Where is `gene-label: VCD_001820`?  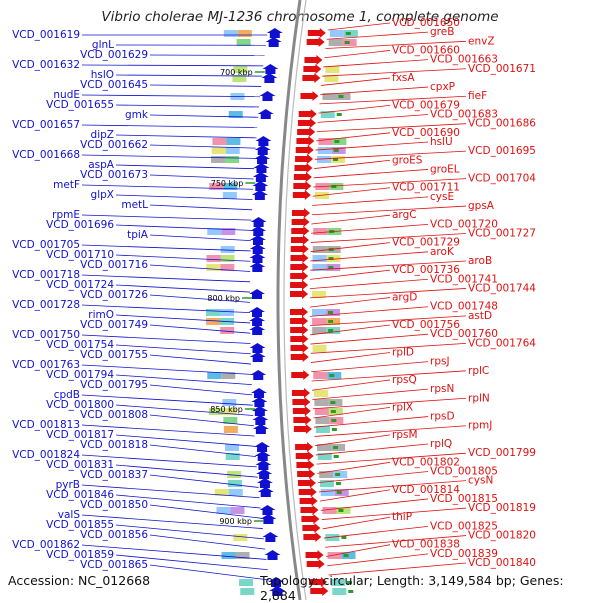
gene-label: VCD_001820 is located at coordinates (502, 536).